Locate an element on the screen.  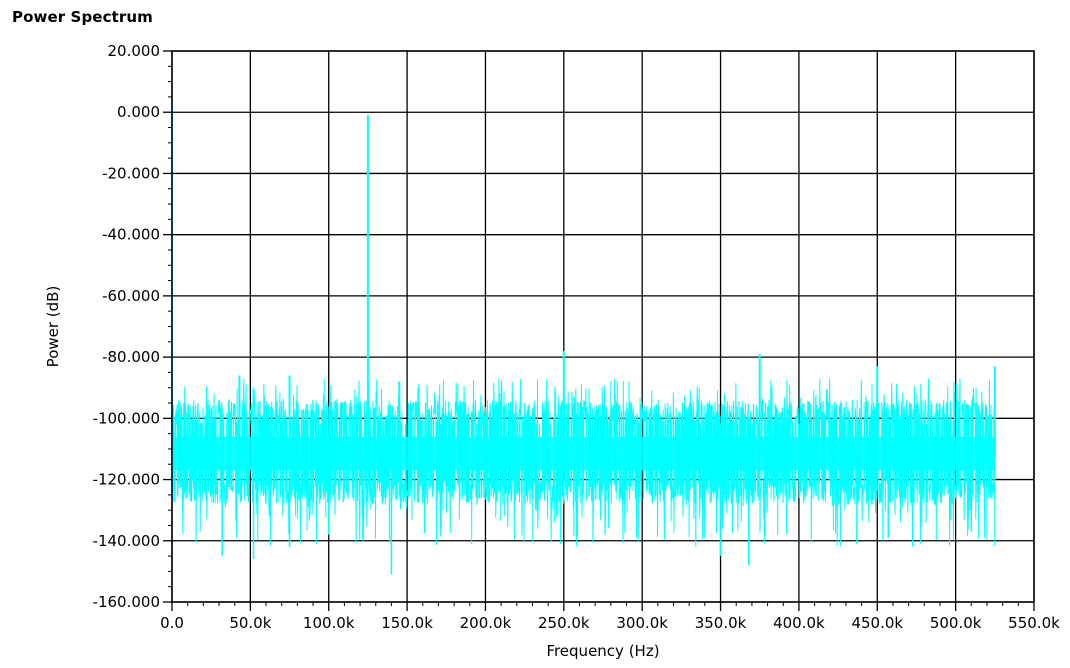
x-tick-label: 550.0k is located at coordinates (1034, 623).